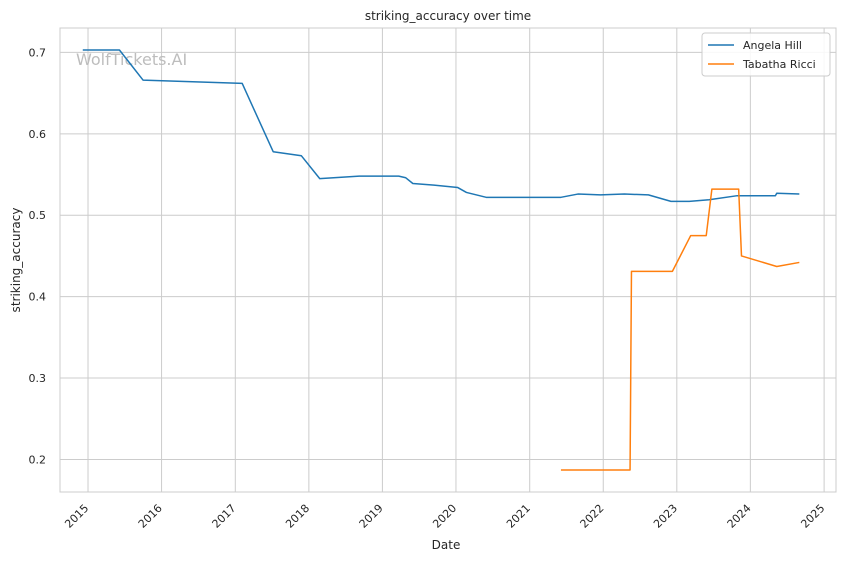  Describe the element at coordinates (76, 516) in the screenshot. I see `x-tick-label: 2015` at that location.